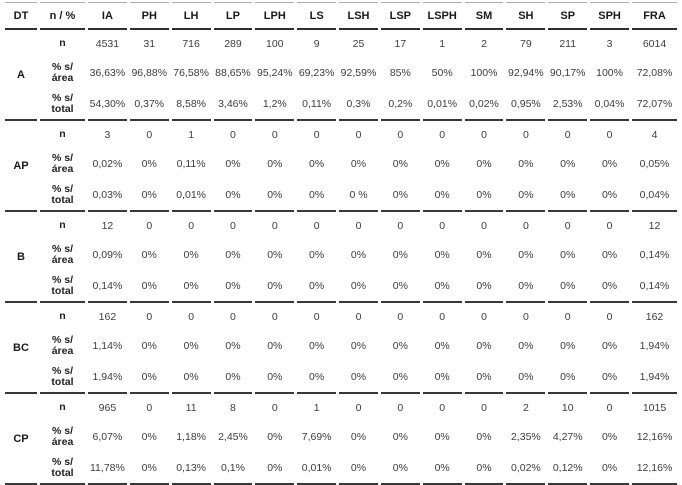 Image resolution: width=682 pixels, height=485 pixels. What do you see at coordinates (567, 225) in the screenshot?
I see `cell-b-sp: 0` at bounding box center [567, 225].